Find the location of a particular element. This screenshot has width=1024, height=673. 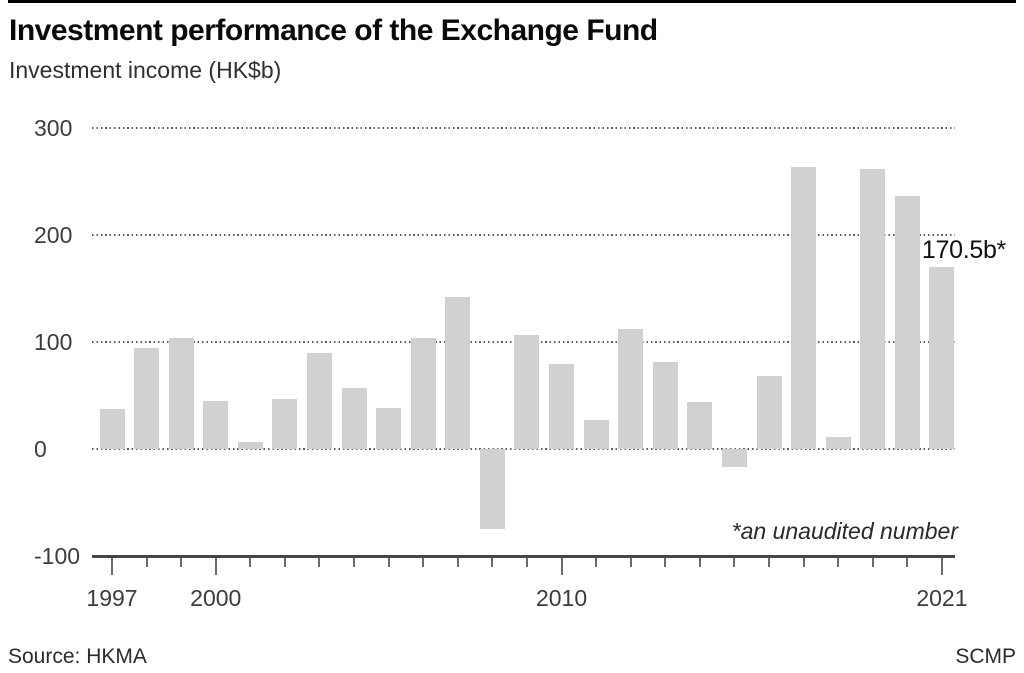

x-tick-2003-minor is located at coordinates (319, 562).